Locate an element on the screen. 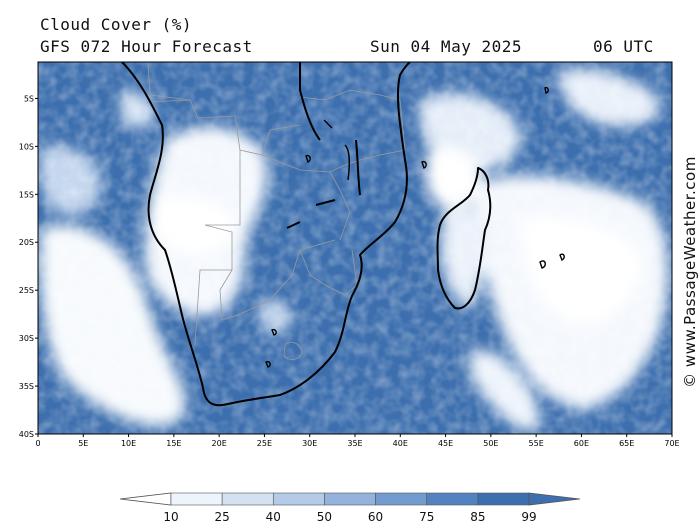  forecast-label: GFS 072 Hour Forecast is located at coordinates (146, 46).